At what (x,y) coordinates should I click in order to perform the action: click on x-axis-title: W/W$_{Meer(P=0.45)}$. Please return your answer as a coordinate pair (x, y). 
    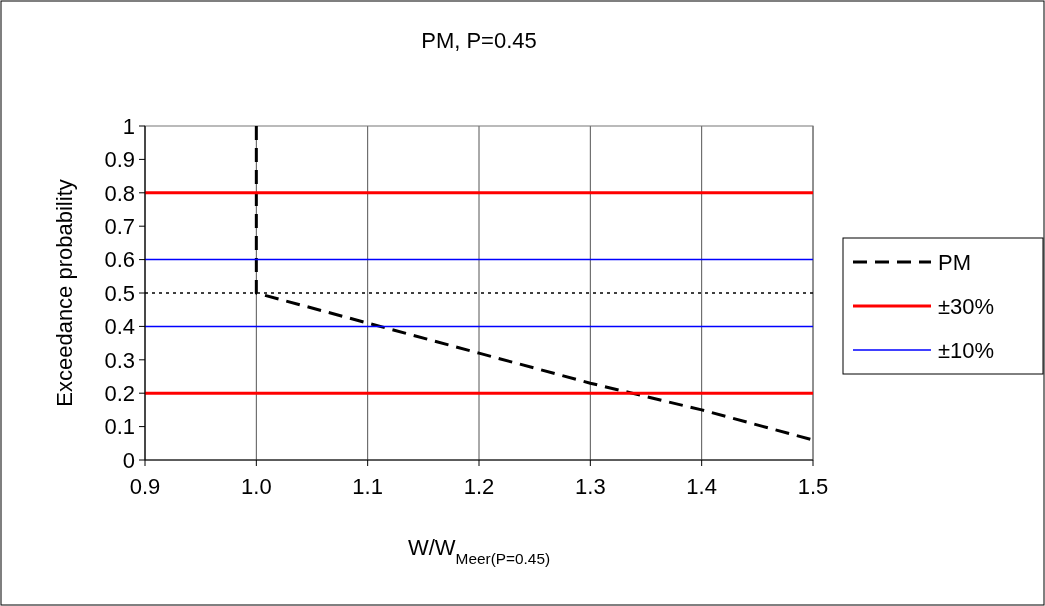
    Looking at the image, I should click on (479, 551).